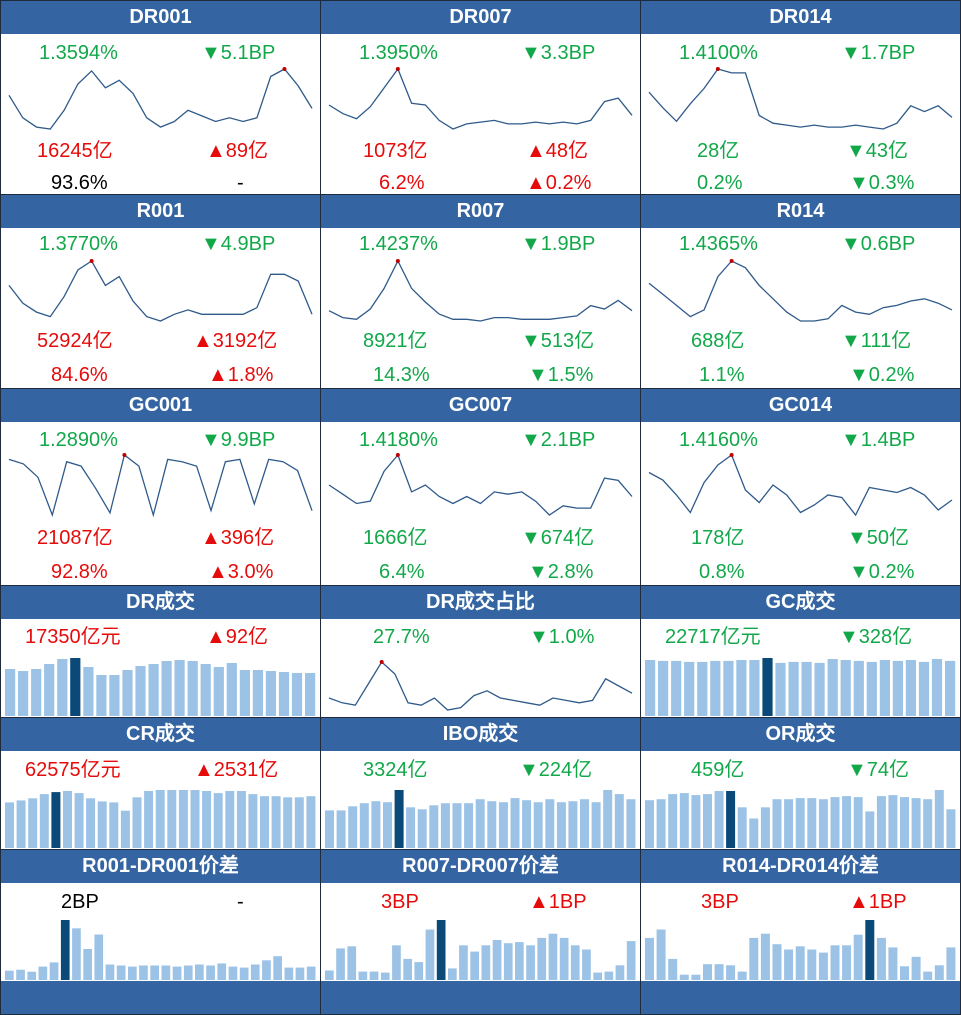 The height and width of the screenshot is (1015, 961). I want to click on panel-title: GC001, so click(160, 405).